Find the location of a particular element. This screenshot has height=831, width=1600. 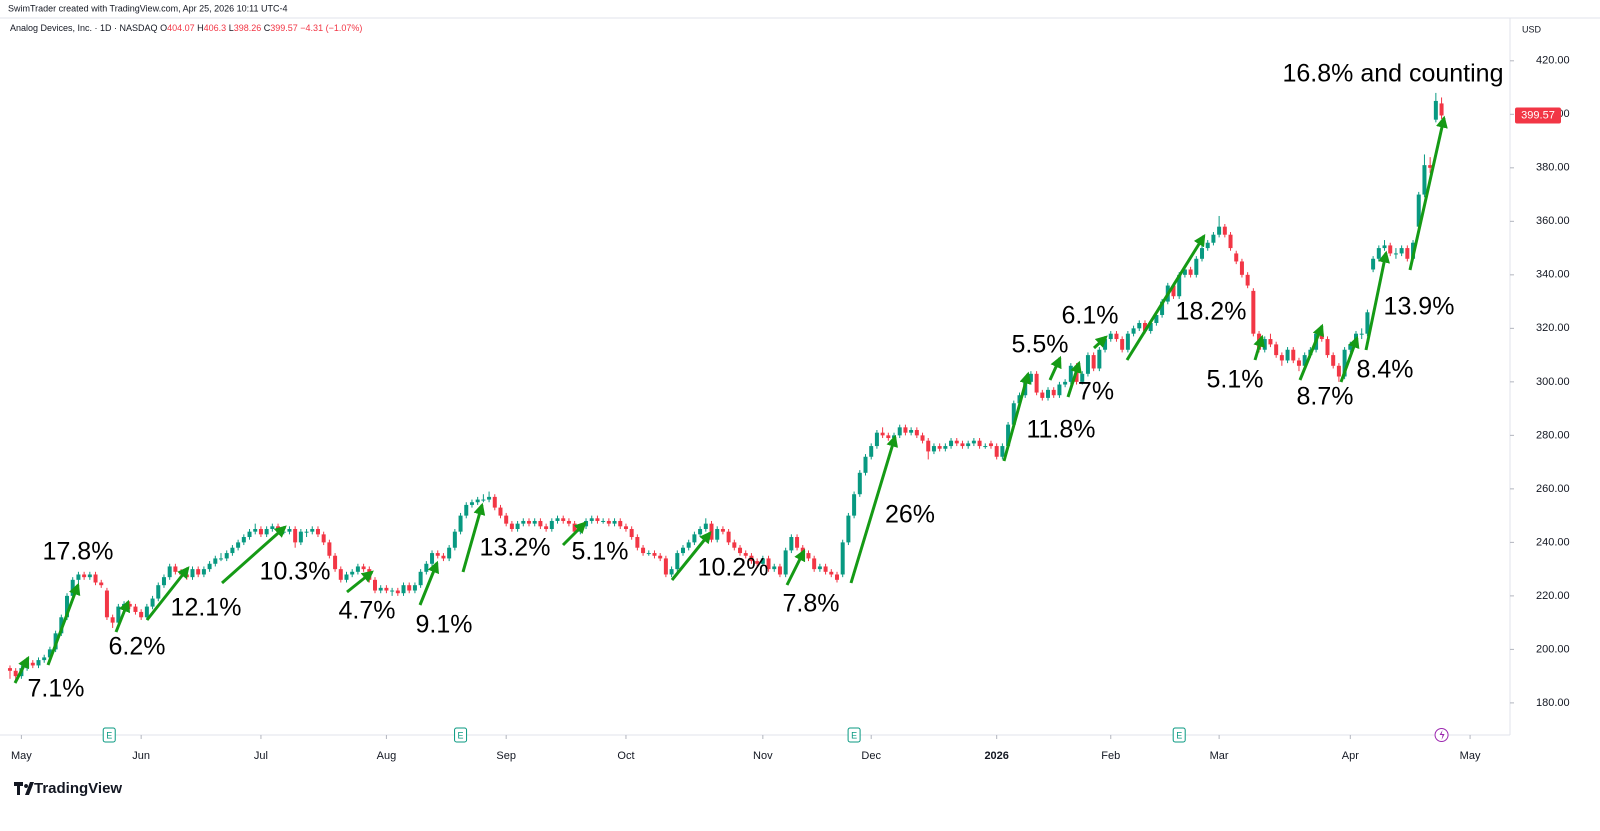

legend-item: 406.3 is located at coordinates (215, 28).